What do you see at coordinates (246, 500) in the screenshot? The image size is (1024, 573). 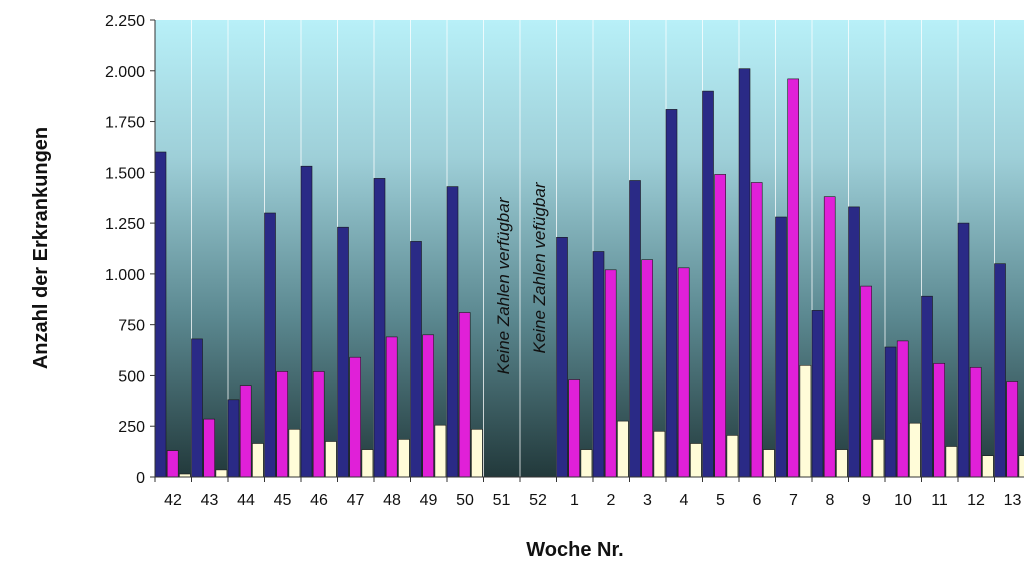 I see `x-tick-label: 44` at bounding box center [246, 500].